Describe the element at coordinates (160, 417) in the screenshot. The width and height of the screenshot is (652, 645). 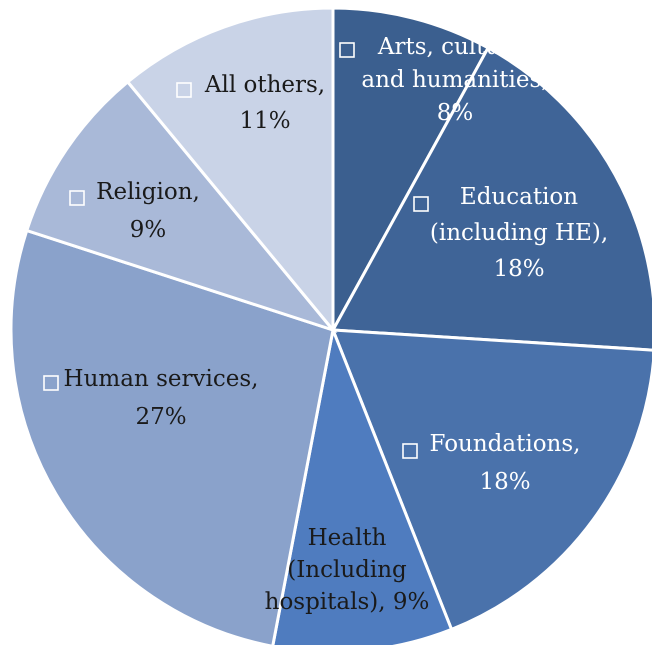
I see `slice-label-line: 27%` at that location.